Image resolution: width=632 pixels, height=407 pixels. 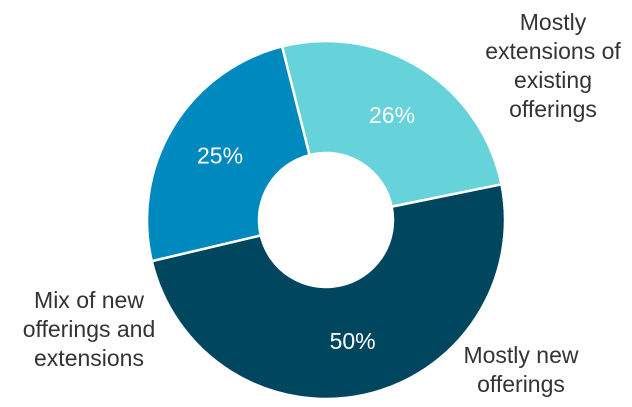 I want to click on category-label-line: Mix of new, so click(x=89, y=300).